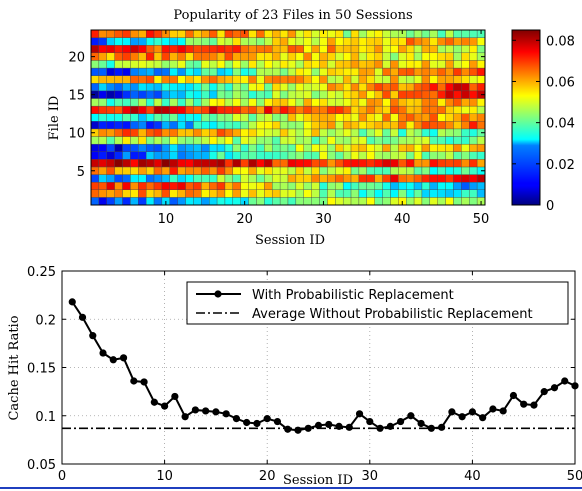 The width and height of the screenshot is (582, 491). I want to click on line-chart-x-tick-label: 40, so click(472, 476).